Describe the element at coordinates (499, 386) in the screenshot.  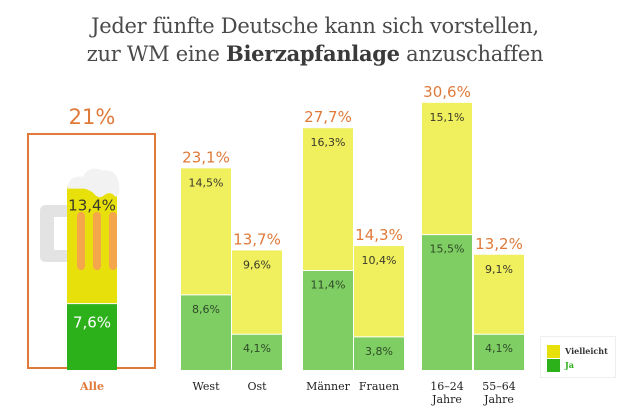
I see `category-label-6-0: 55–64` at that location.